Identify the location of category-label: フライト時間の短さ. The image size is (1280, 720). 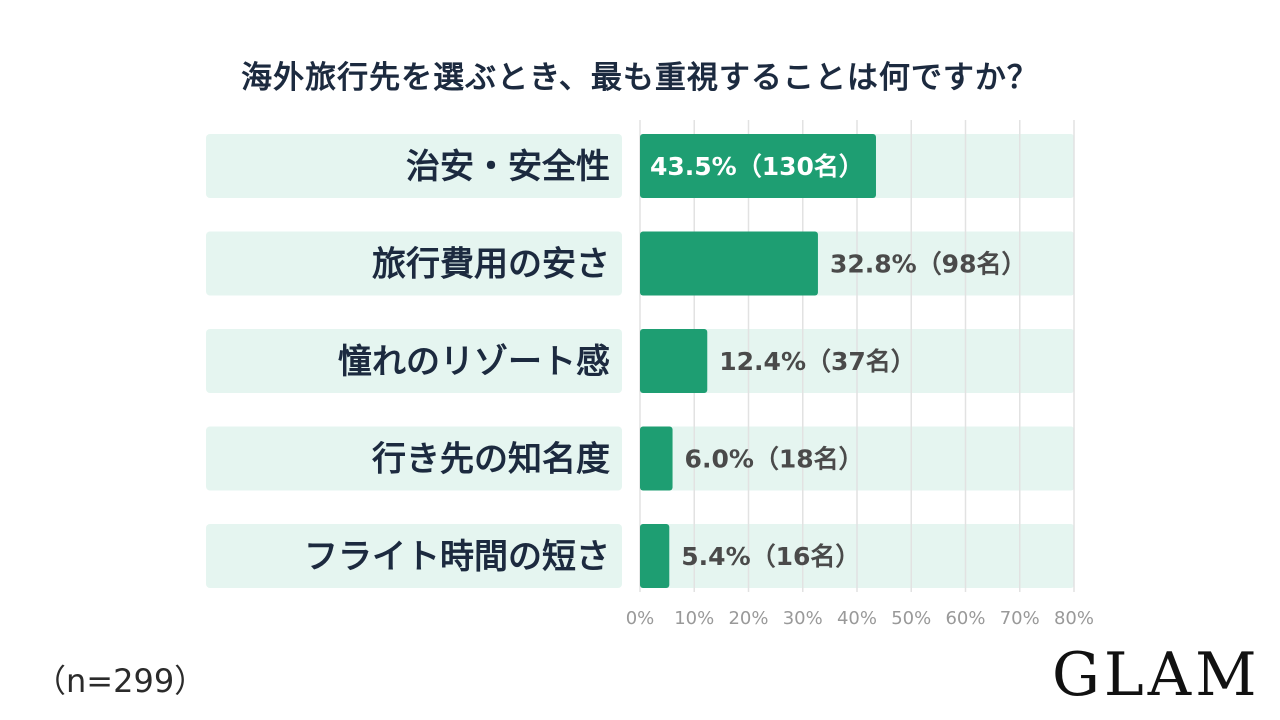
(457, 557).